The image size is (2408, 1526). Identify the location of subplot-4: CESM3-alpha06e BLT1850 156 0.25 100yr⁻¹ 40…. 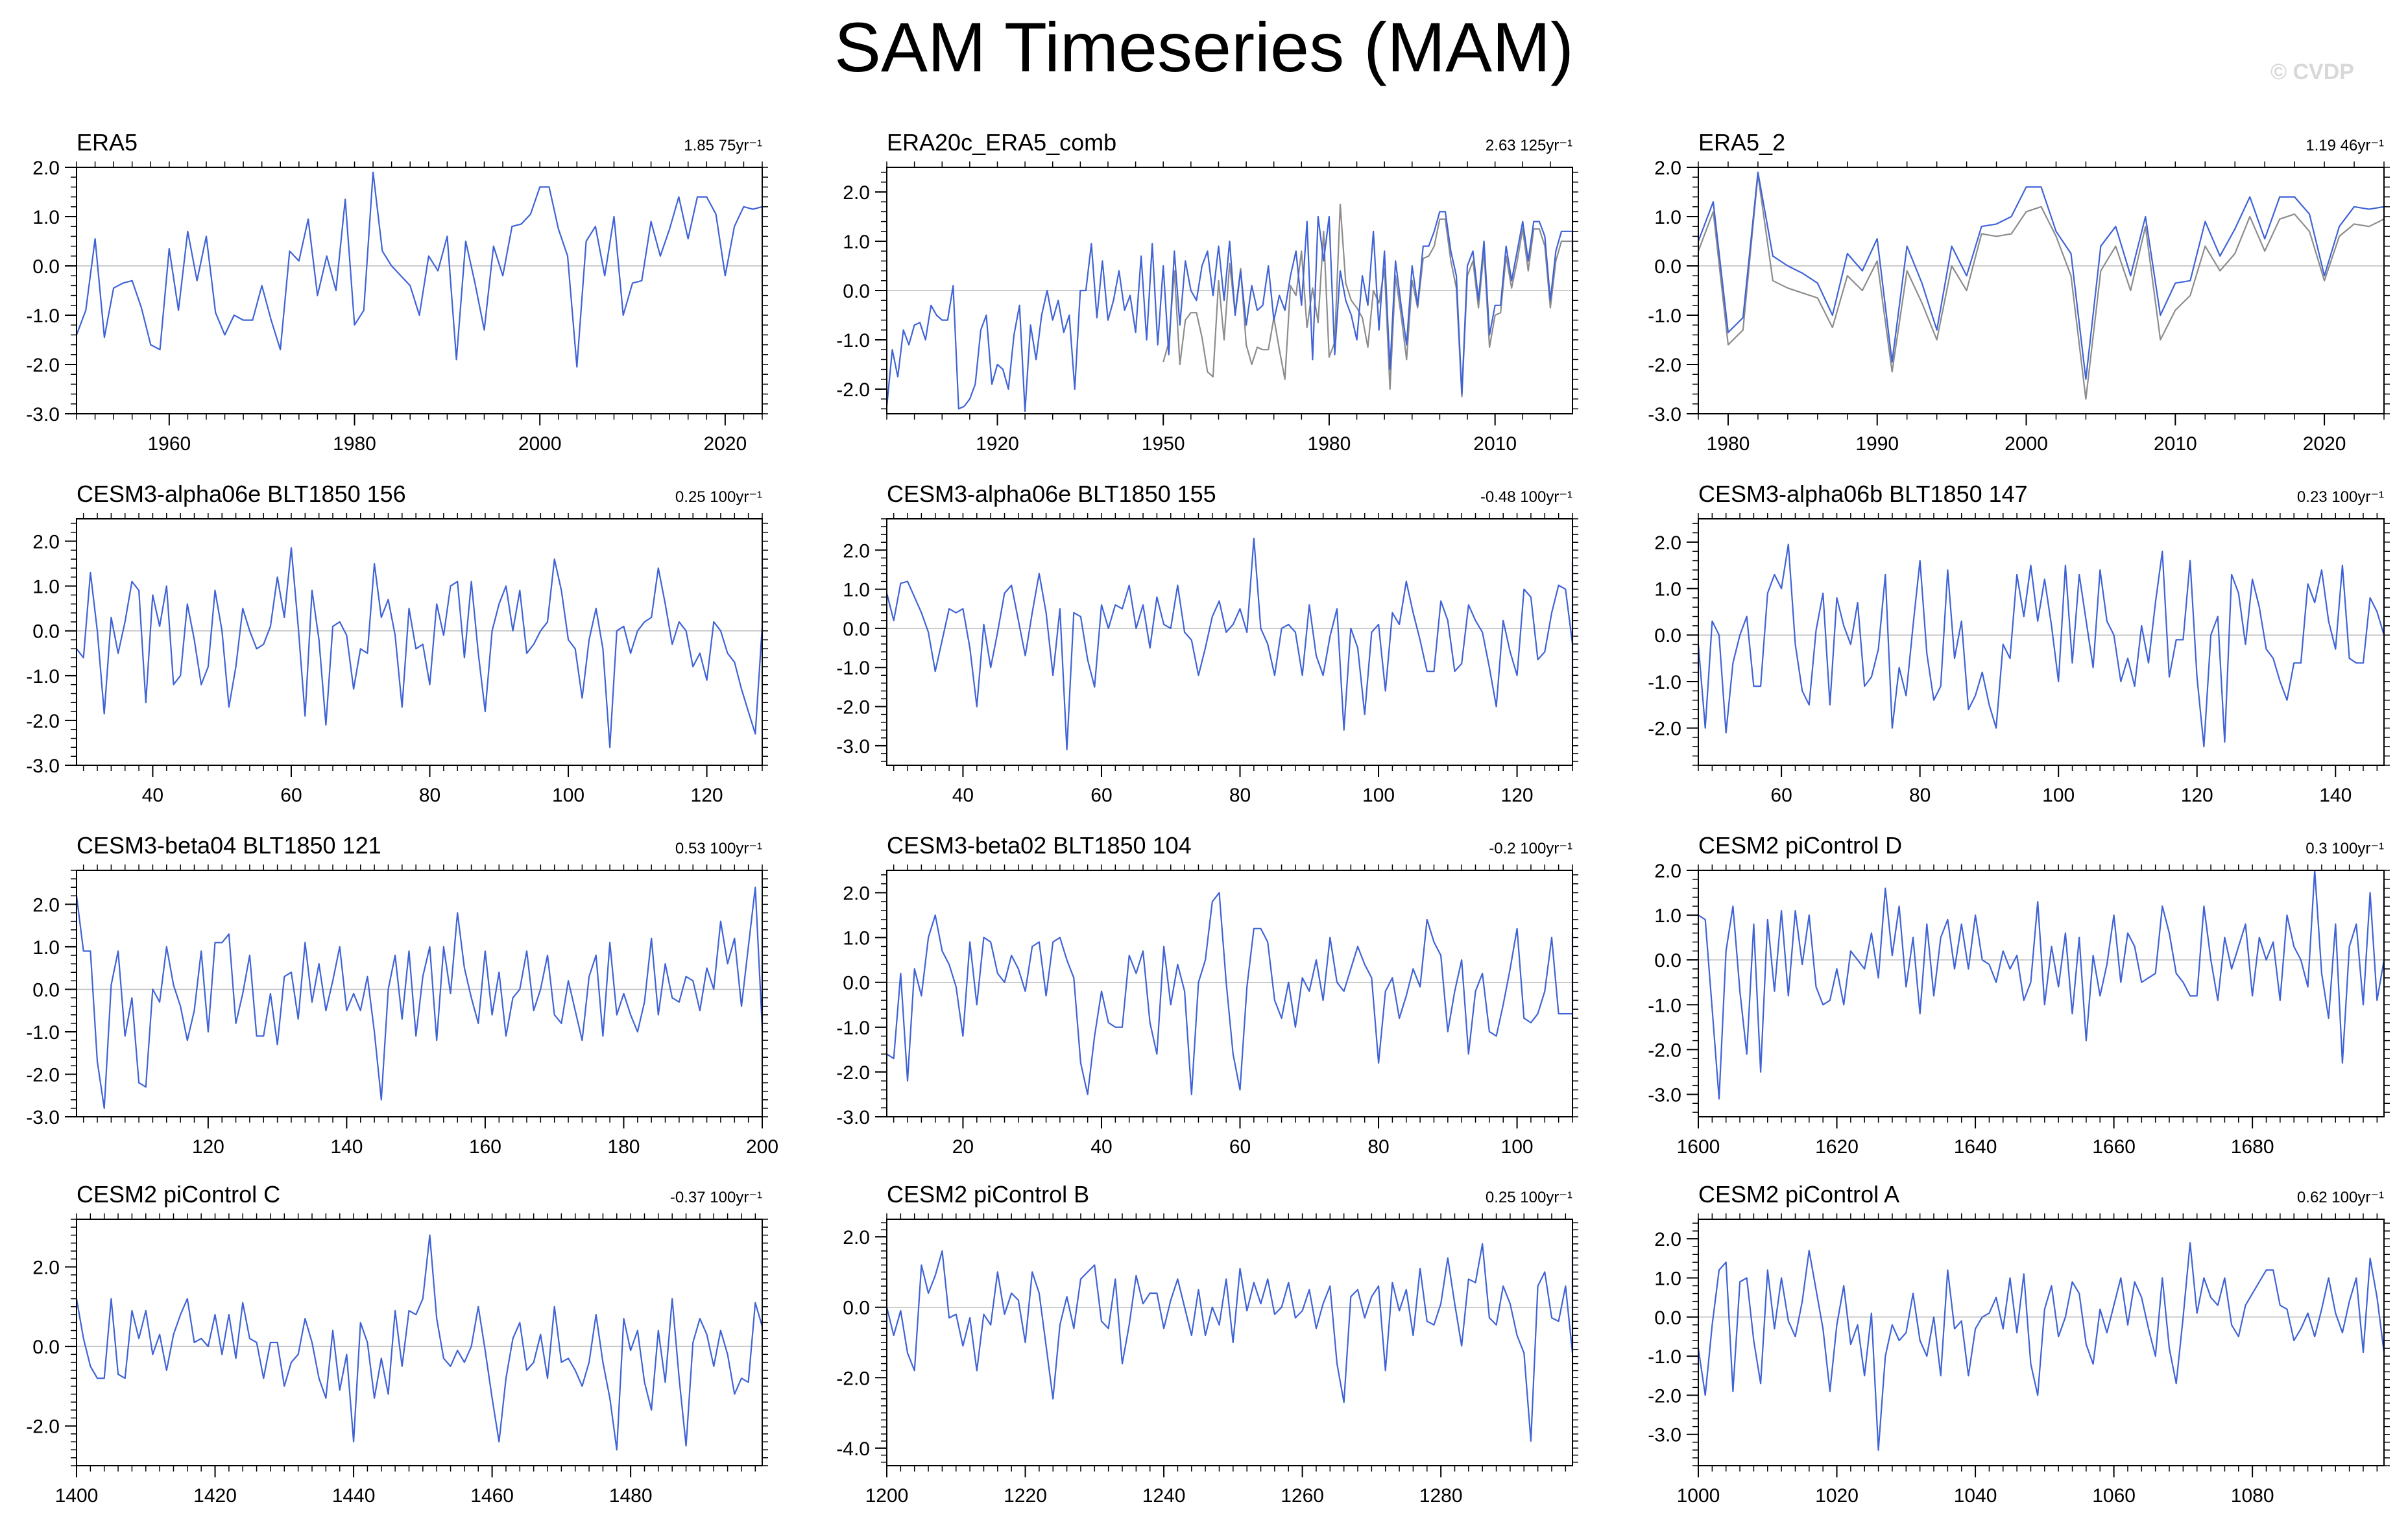
(397, 643).